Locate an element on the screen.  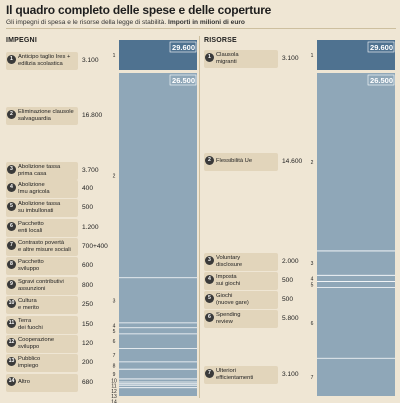
legend-value: 1.200 is located at coordinates (90, 227).